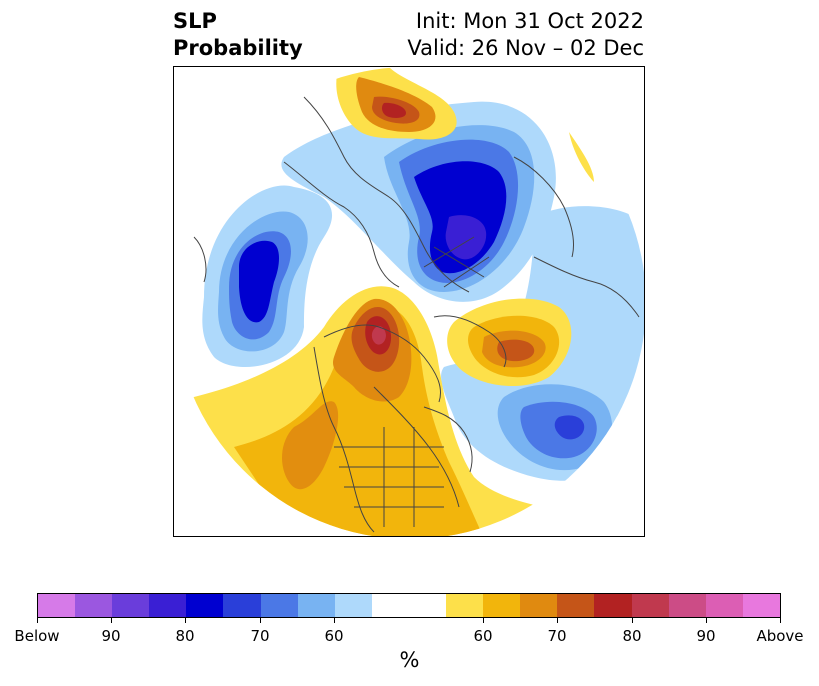  I want to click on colorbar-tick-label: Above, so click(780, 636).